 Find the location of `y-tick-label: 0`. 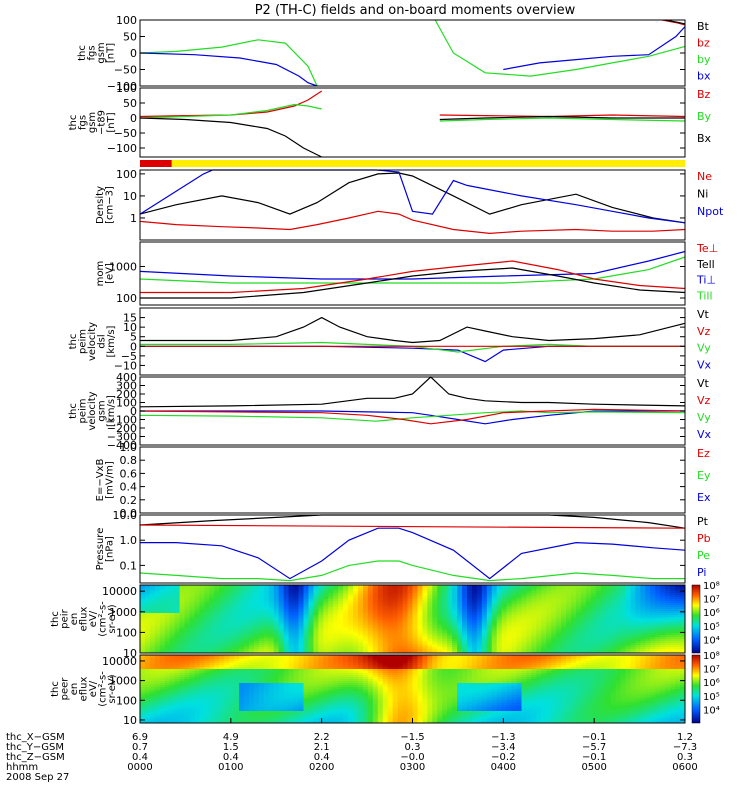

y-tick-label: 0 is located at coordinates (133, 411).